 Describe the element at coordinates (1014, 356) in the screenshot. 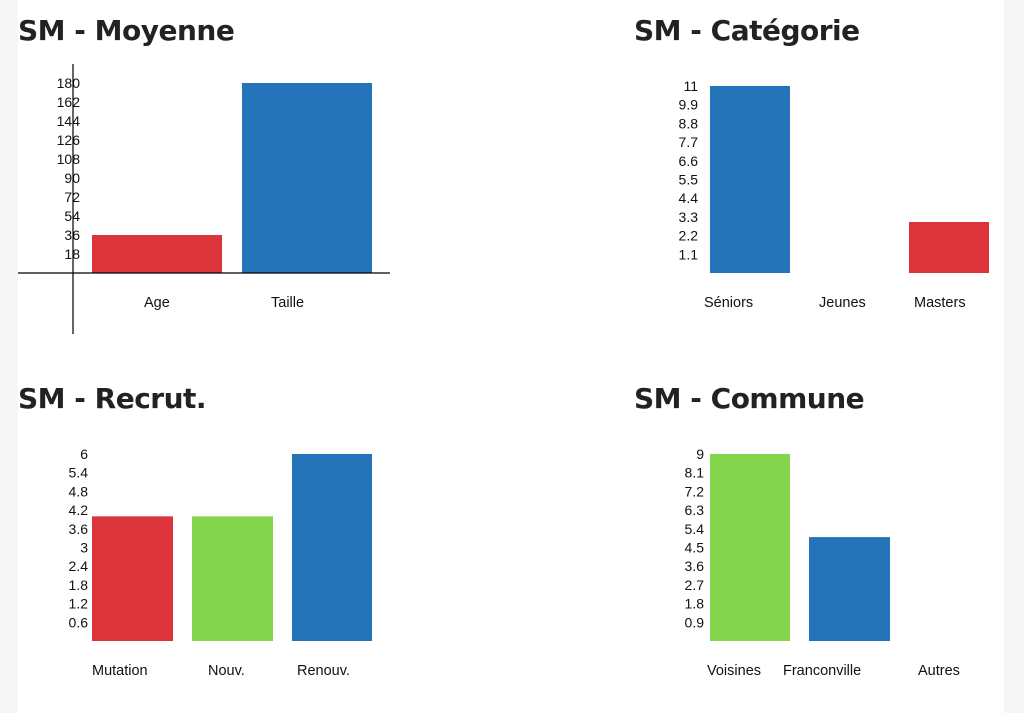

I see `page-backdrop-right` at that location.